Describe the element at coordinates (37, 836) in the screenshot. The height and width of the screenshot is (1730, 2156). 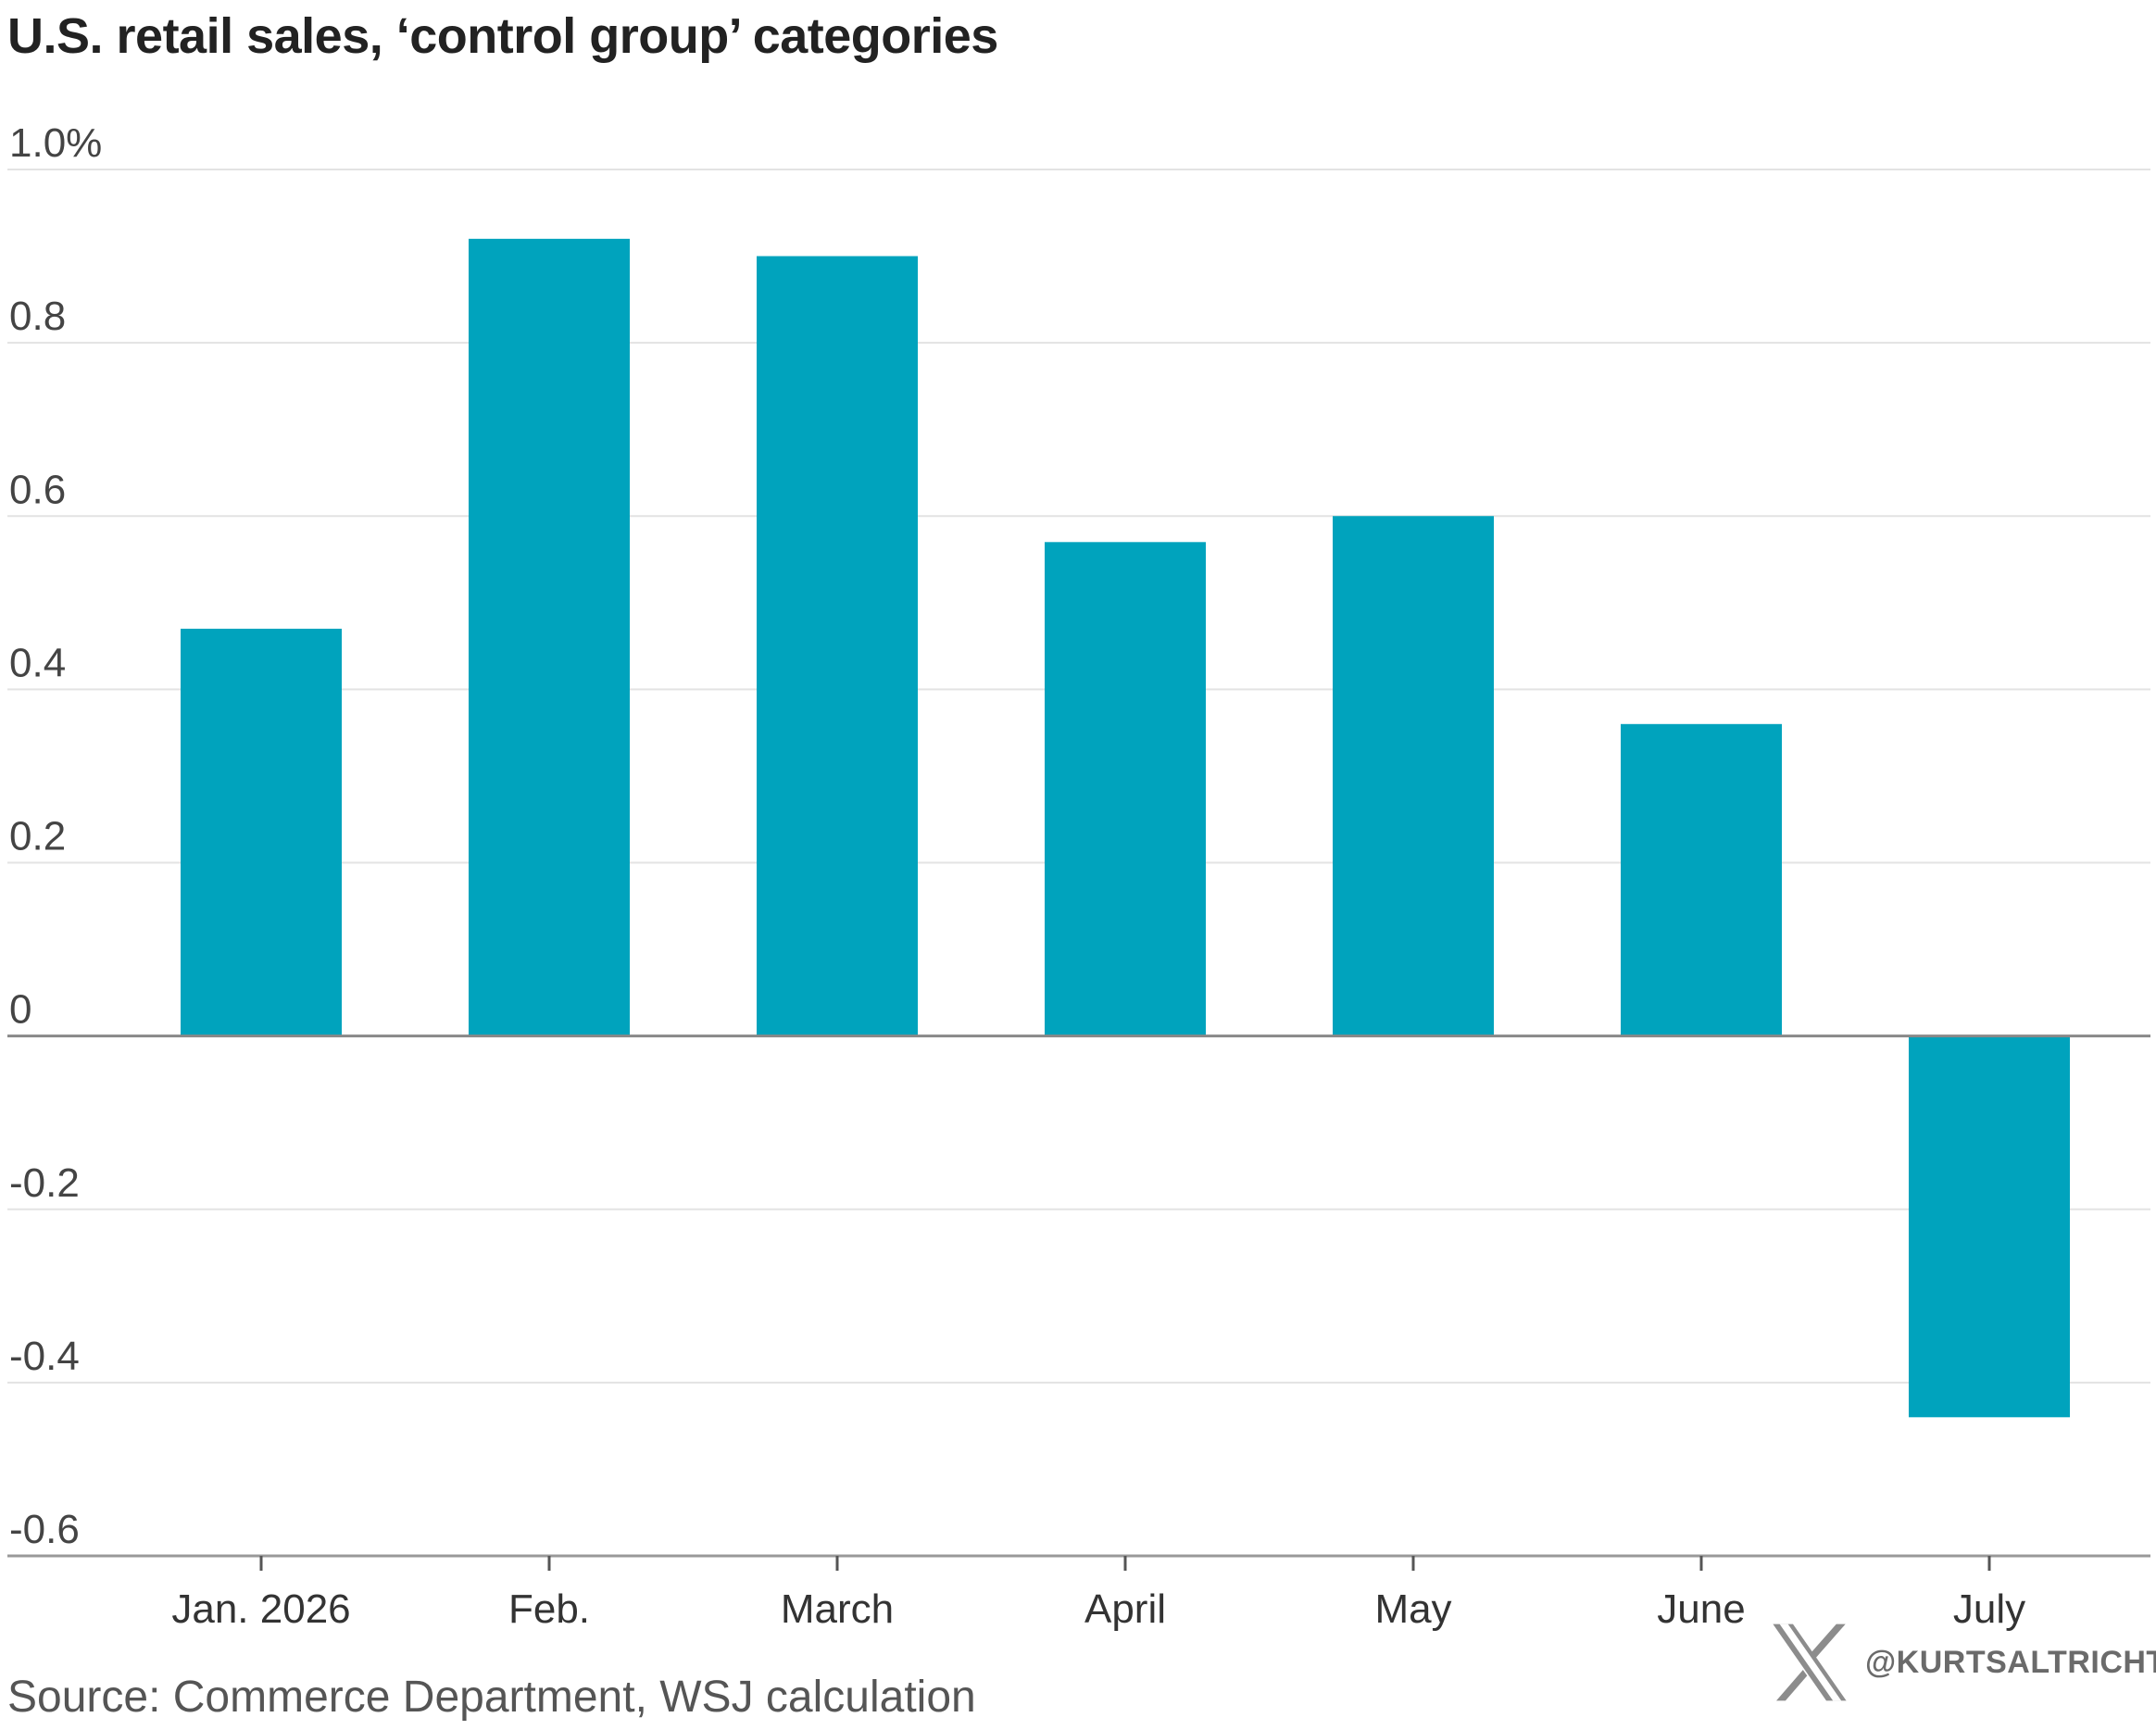
I see `y-tick-label: 0.2` at that location.